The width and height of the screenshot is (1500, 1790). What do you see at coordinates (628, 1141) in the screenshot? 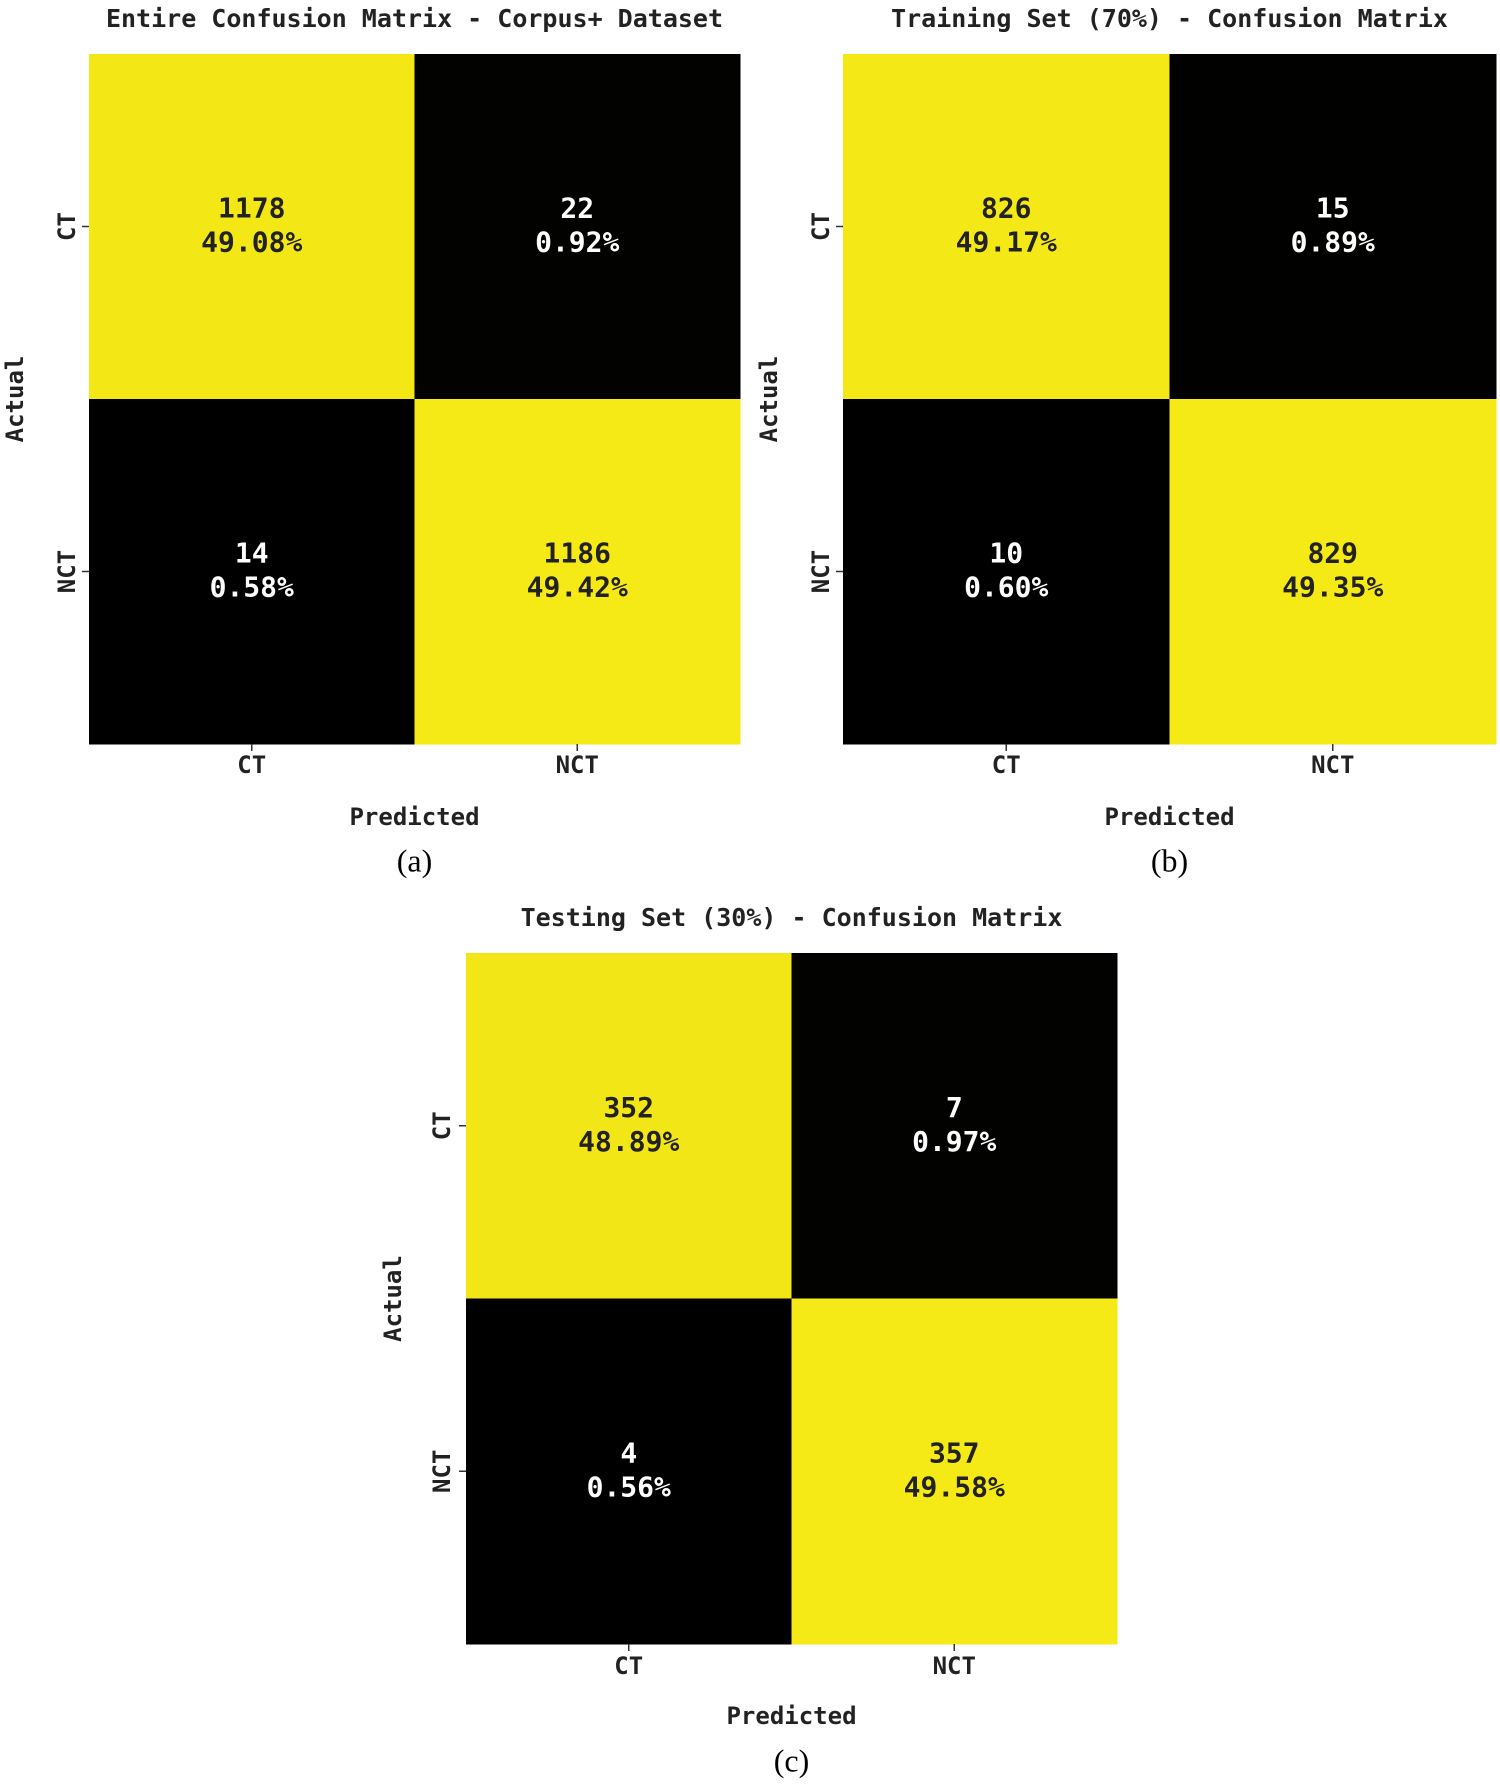
I see `cell-percent: 48.89%` at bounding box center [628, 1141].